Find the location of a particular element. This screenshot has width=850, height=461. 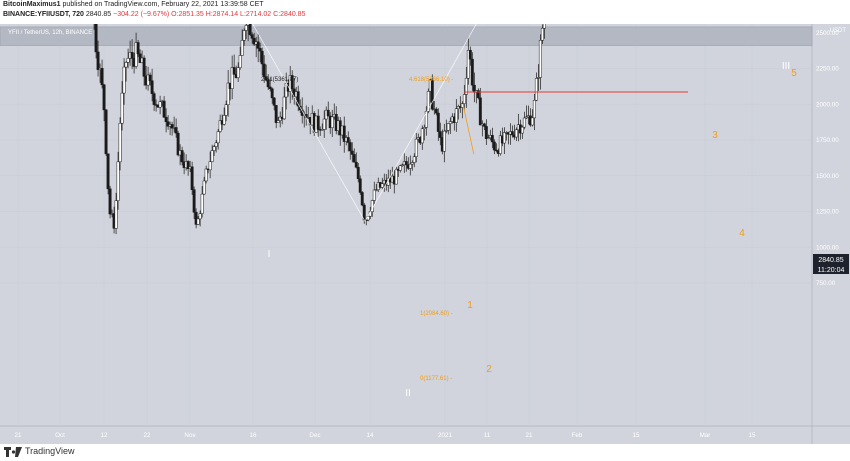

time-tick-1: Oct is located at coordinates (60, 435).